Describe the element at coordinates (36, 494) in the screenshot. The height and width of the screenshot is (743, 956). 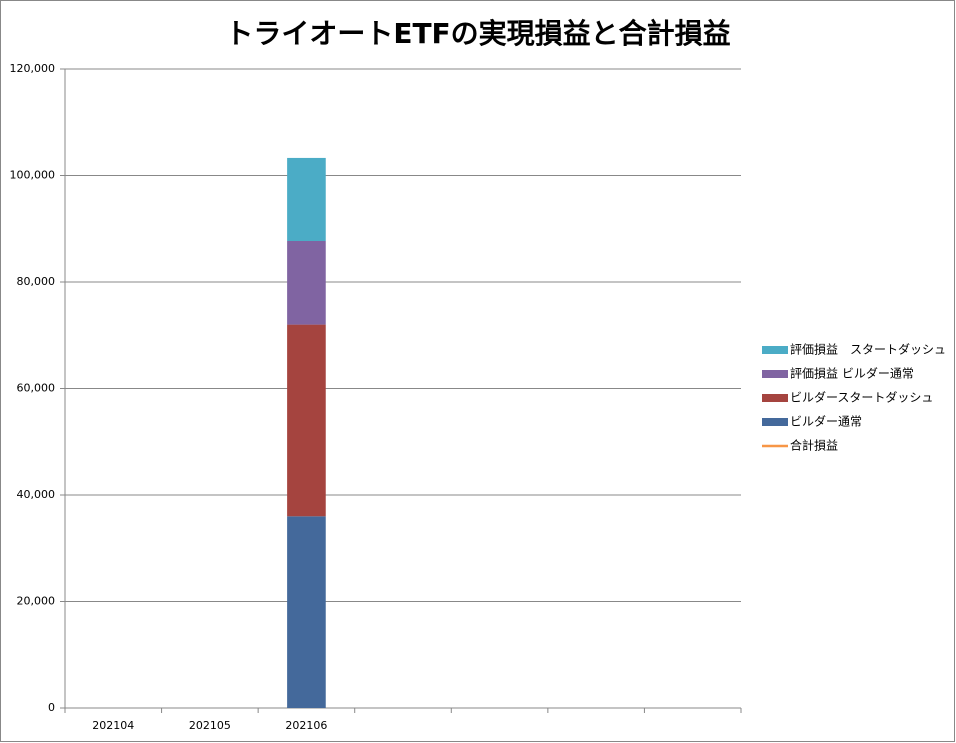
I see `y-tick-label: 40,000` at that location.